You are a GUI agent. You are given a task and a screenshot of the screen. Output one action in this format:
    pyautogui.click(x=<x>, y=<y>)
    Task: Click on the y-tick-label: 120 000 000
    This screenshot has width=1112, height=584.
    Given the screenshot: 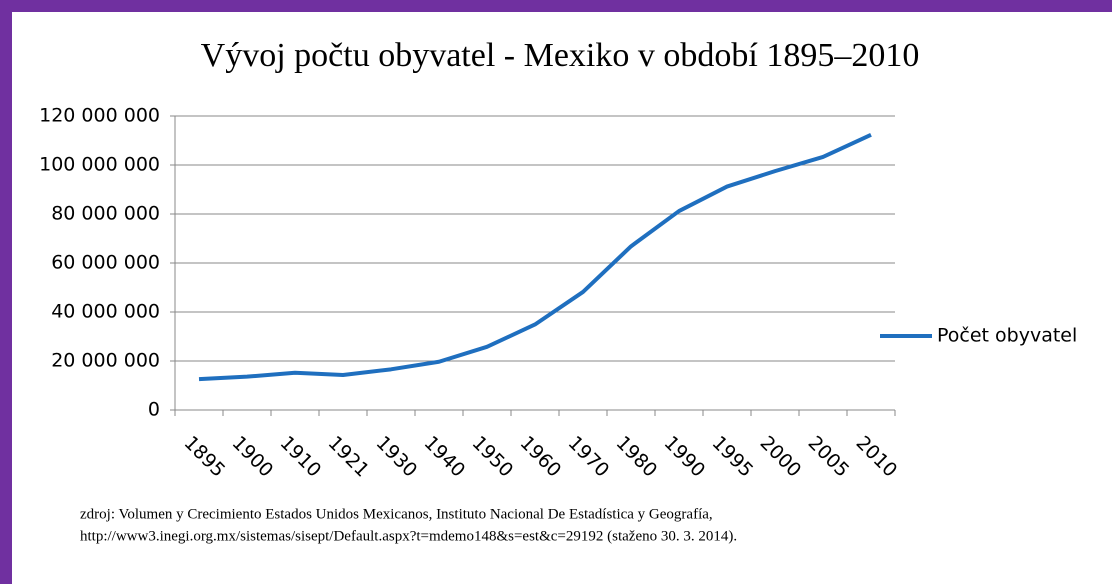 What is the action you would take?
    pyautogui.click(x=99, y=116)
    